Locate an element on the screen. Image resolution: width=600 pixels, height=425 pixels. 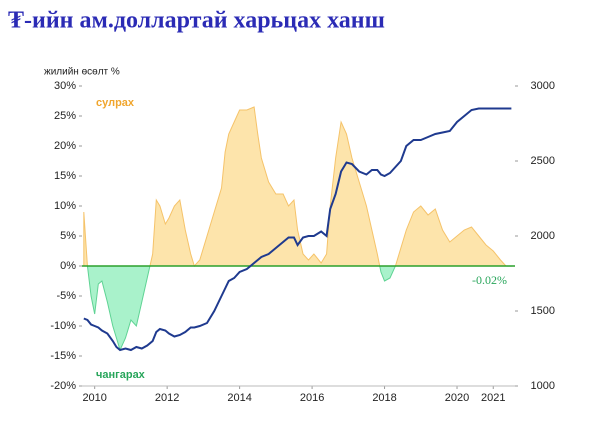
x-tick-label: 2016 is located at coordinates (312, 398).